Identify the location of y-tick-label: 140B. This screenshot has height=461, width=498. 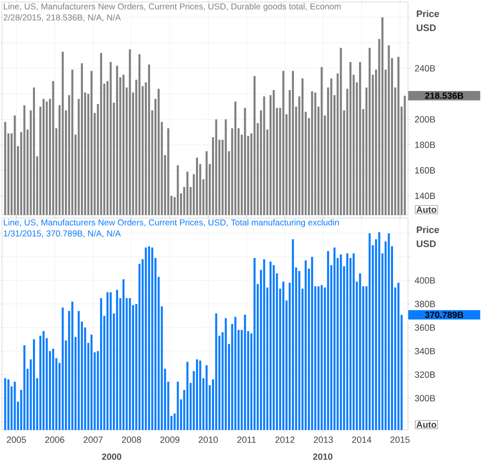
(425, 196).